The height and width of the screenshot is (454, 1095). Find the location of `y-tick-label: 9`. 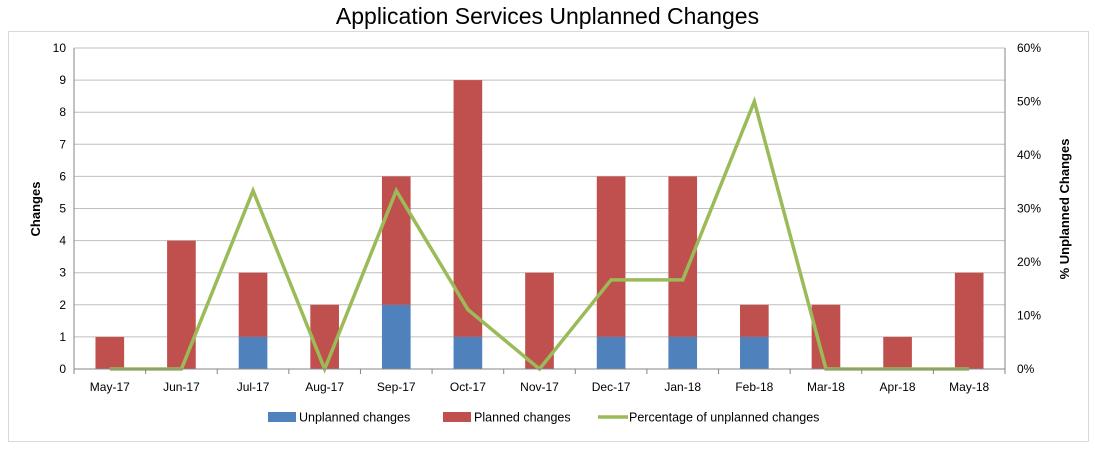

y-tick-label: 9 is located at coordinates (62, 80).